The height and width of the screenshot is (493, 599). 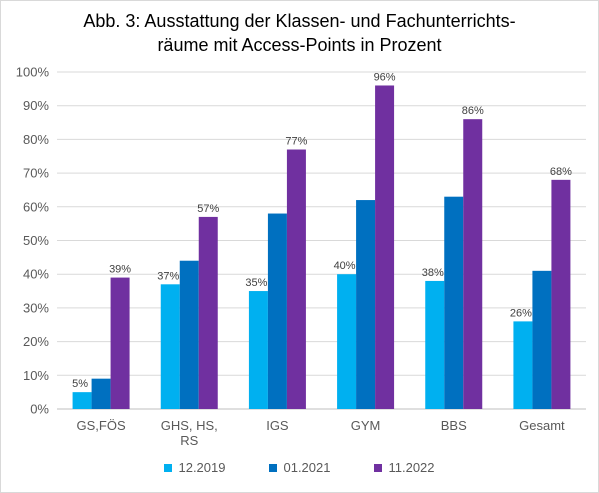 What do you see at coordinates (33, 72) in the screenshot?
I see `y-tick-label: 100%` at bounding box center [33, 72].